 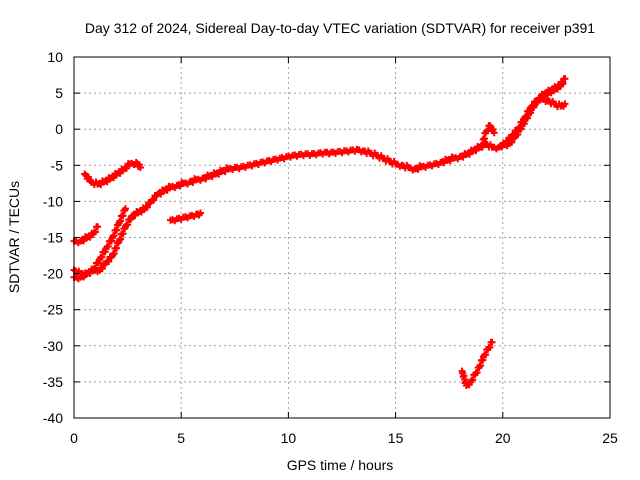 What do you see at coordinates (53, 310) in the screenshot?
I see `y-tick-label: -25` at bounding box center [53, 310].